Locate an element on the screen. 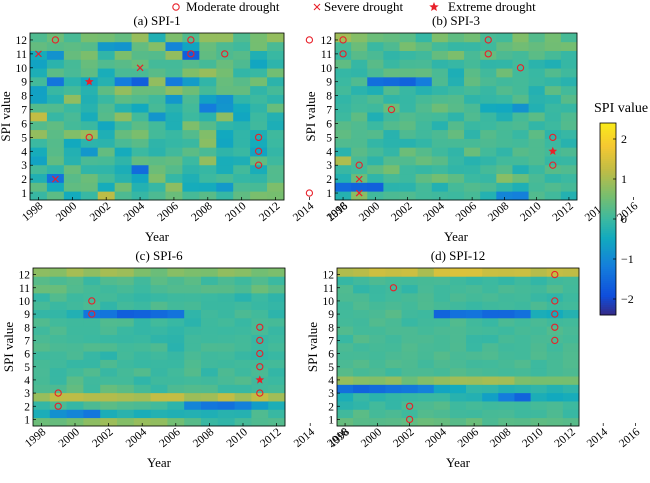 This screenshot has height=483, width=650. x-tick-2010: 2010 is located at coordinates (236, 212).